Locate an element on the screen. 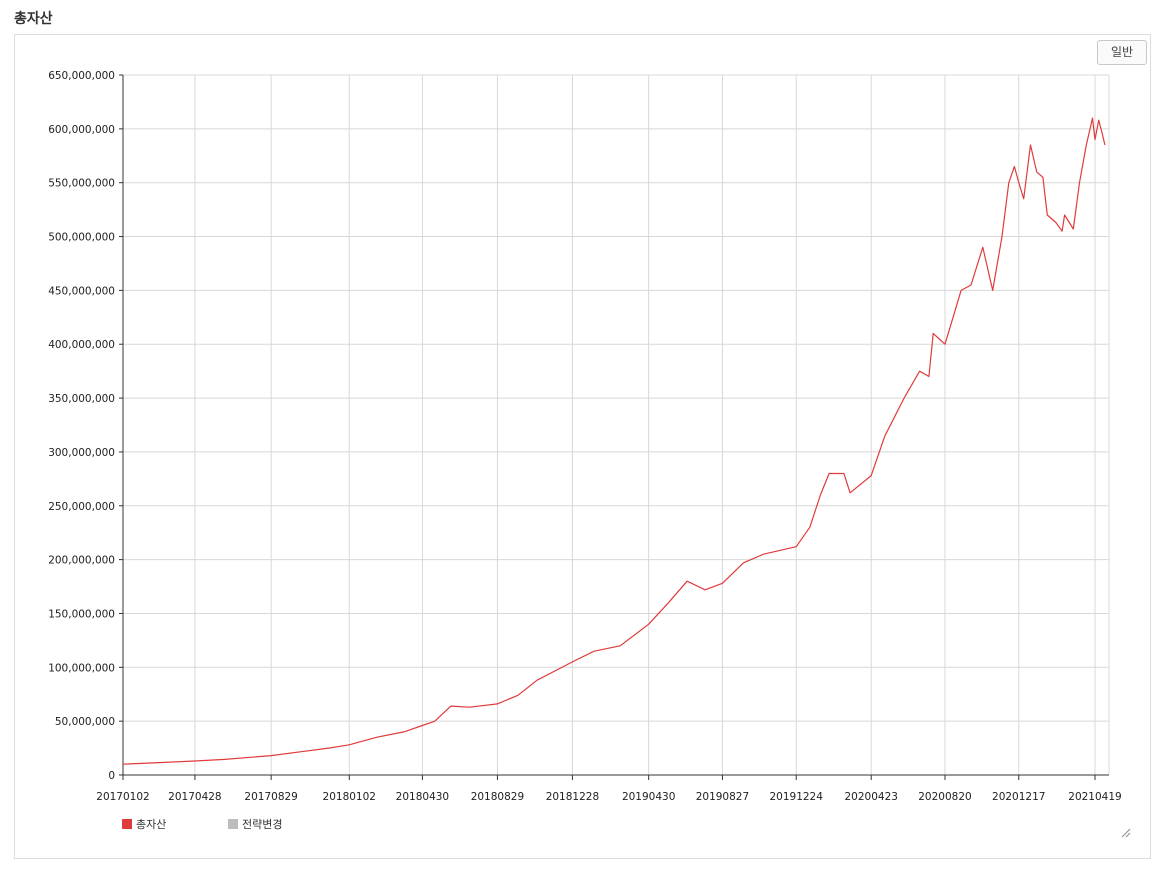 The image size is (1167, 884). y-tick-label: 300,000,000 is located at coordinates (81, 453).